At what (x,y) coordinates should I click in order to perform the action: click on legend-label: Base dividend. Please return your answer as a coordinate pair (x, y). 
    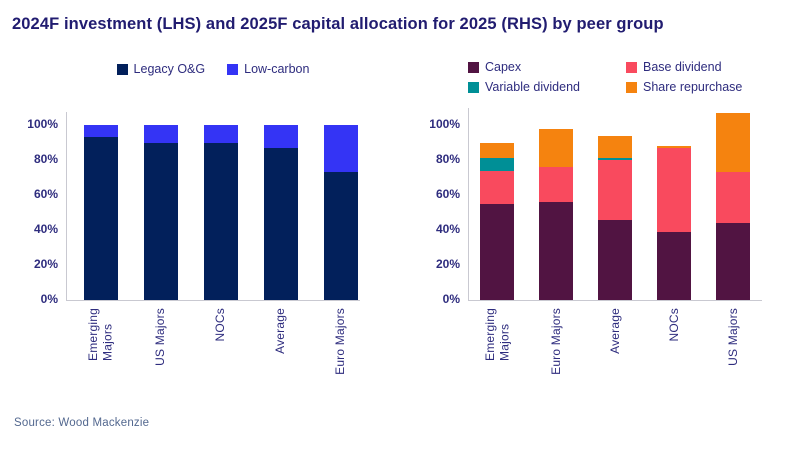
    Looking at the image, I should click on (682, 67).